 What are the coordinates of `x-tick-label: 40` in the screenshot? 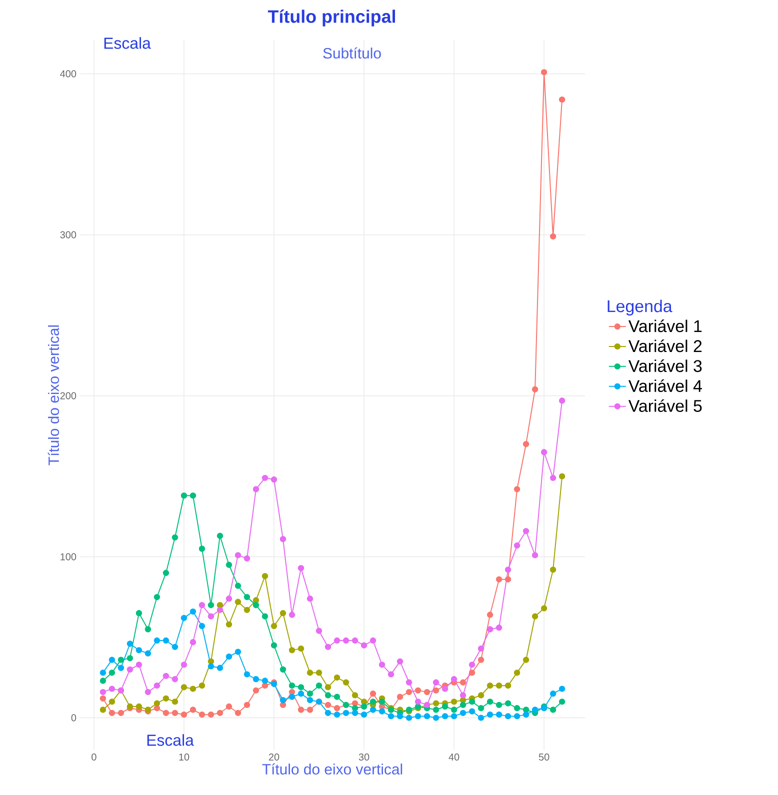 It's located at (454, 757).